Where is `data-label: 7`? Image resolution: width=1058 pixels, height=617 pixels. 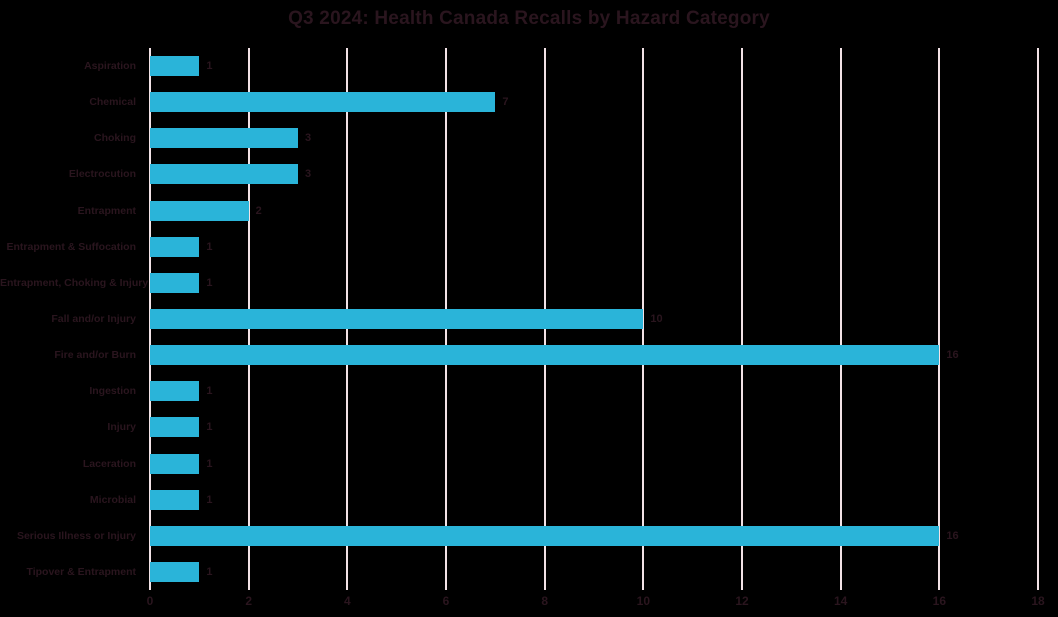
data-label: 7 is located at coordinates (505, 102).